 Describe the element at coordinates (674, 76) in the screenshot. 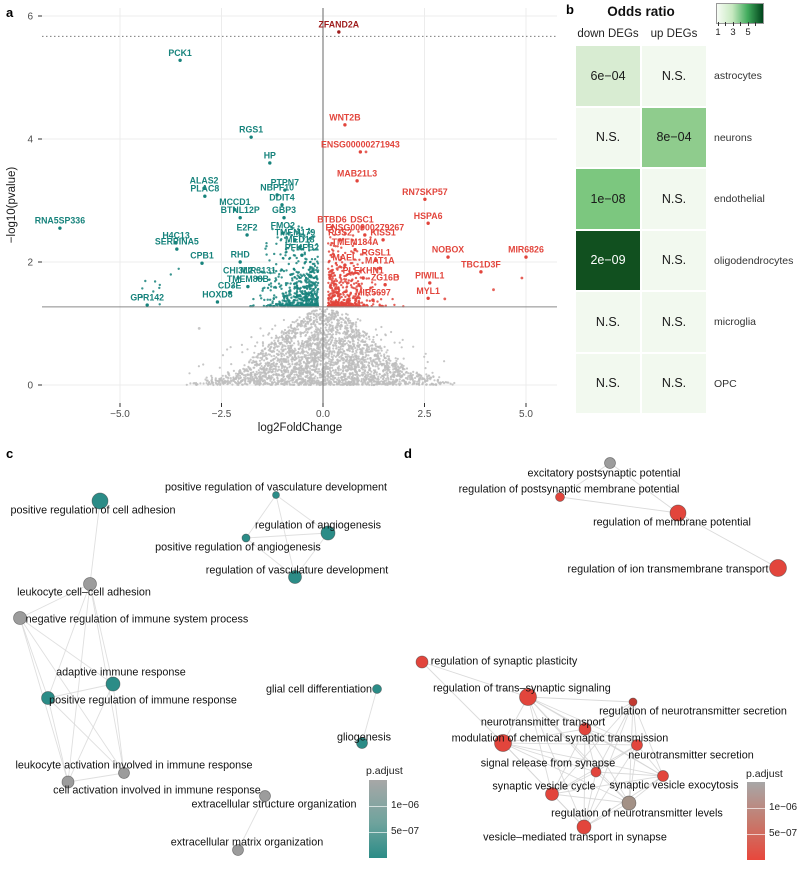

I see `heatmap-cell: N.S.` at that location.